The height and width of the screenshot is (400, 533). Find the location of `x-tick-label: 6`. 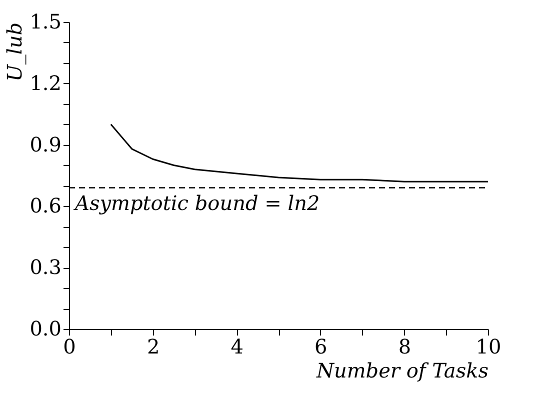

x-tick-label: 6 is located at coordinates (321, 346).